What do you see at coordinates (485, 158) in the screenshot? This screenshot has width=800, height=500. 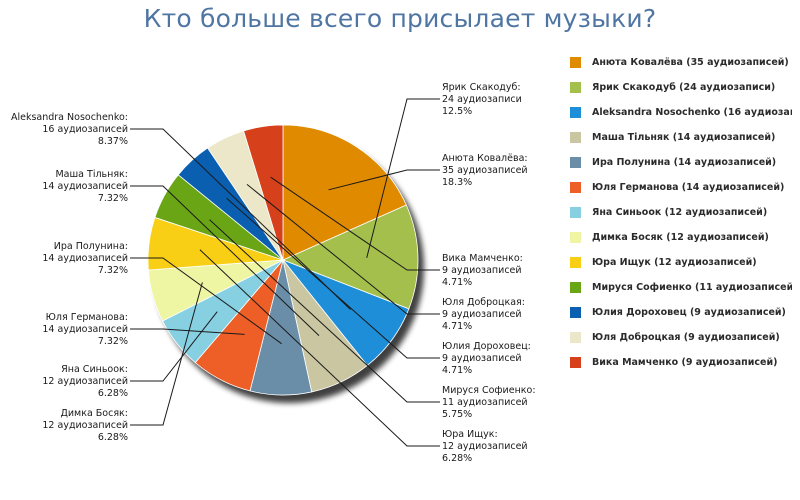 I see `slice-label-name: Анюта Ковалёва:` at bounding box center [485, 158].